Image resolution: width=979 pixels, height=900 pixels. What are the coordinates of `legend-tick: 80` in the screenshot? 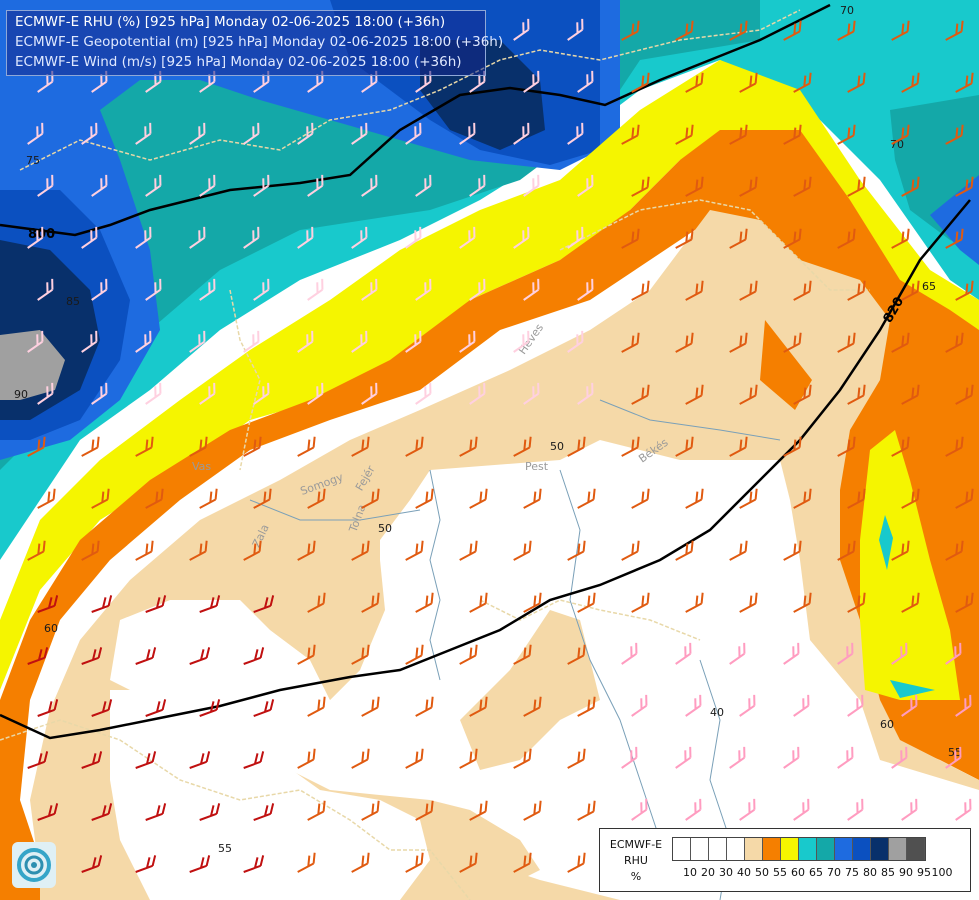 It's located at (870, 872).